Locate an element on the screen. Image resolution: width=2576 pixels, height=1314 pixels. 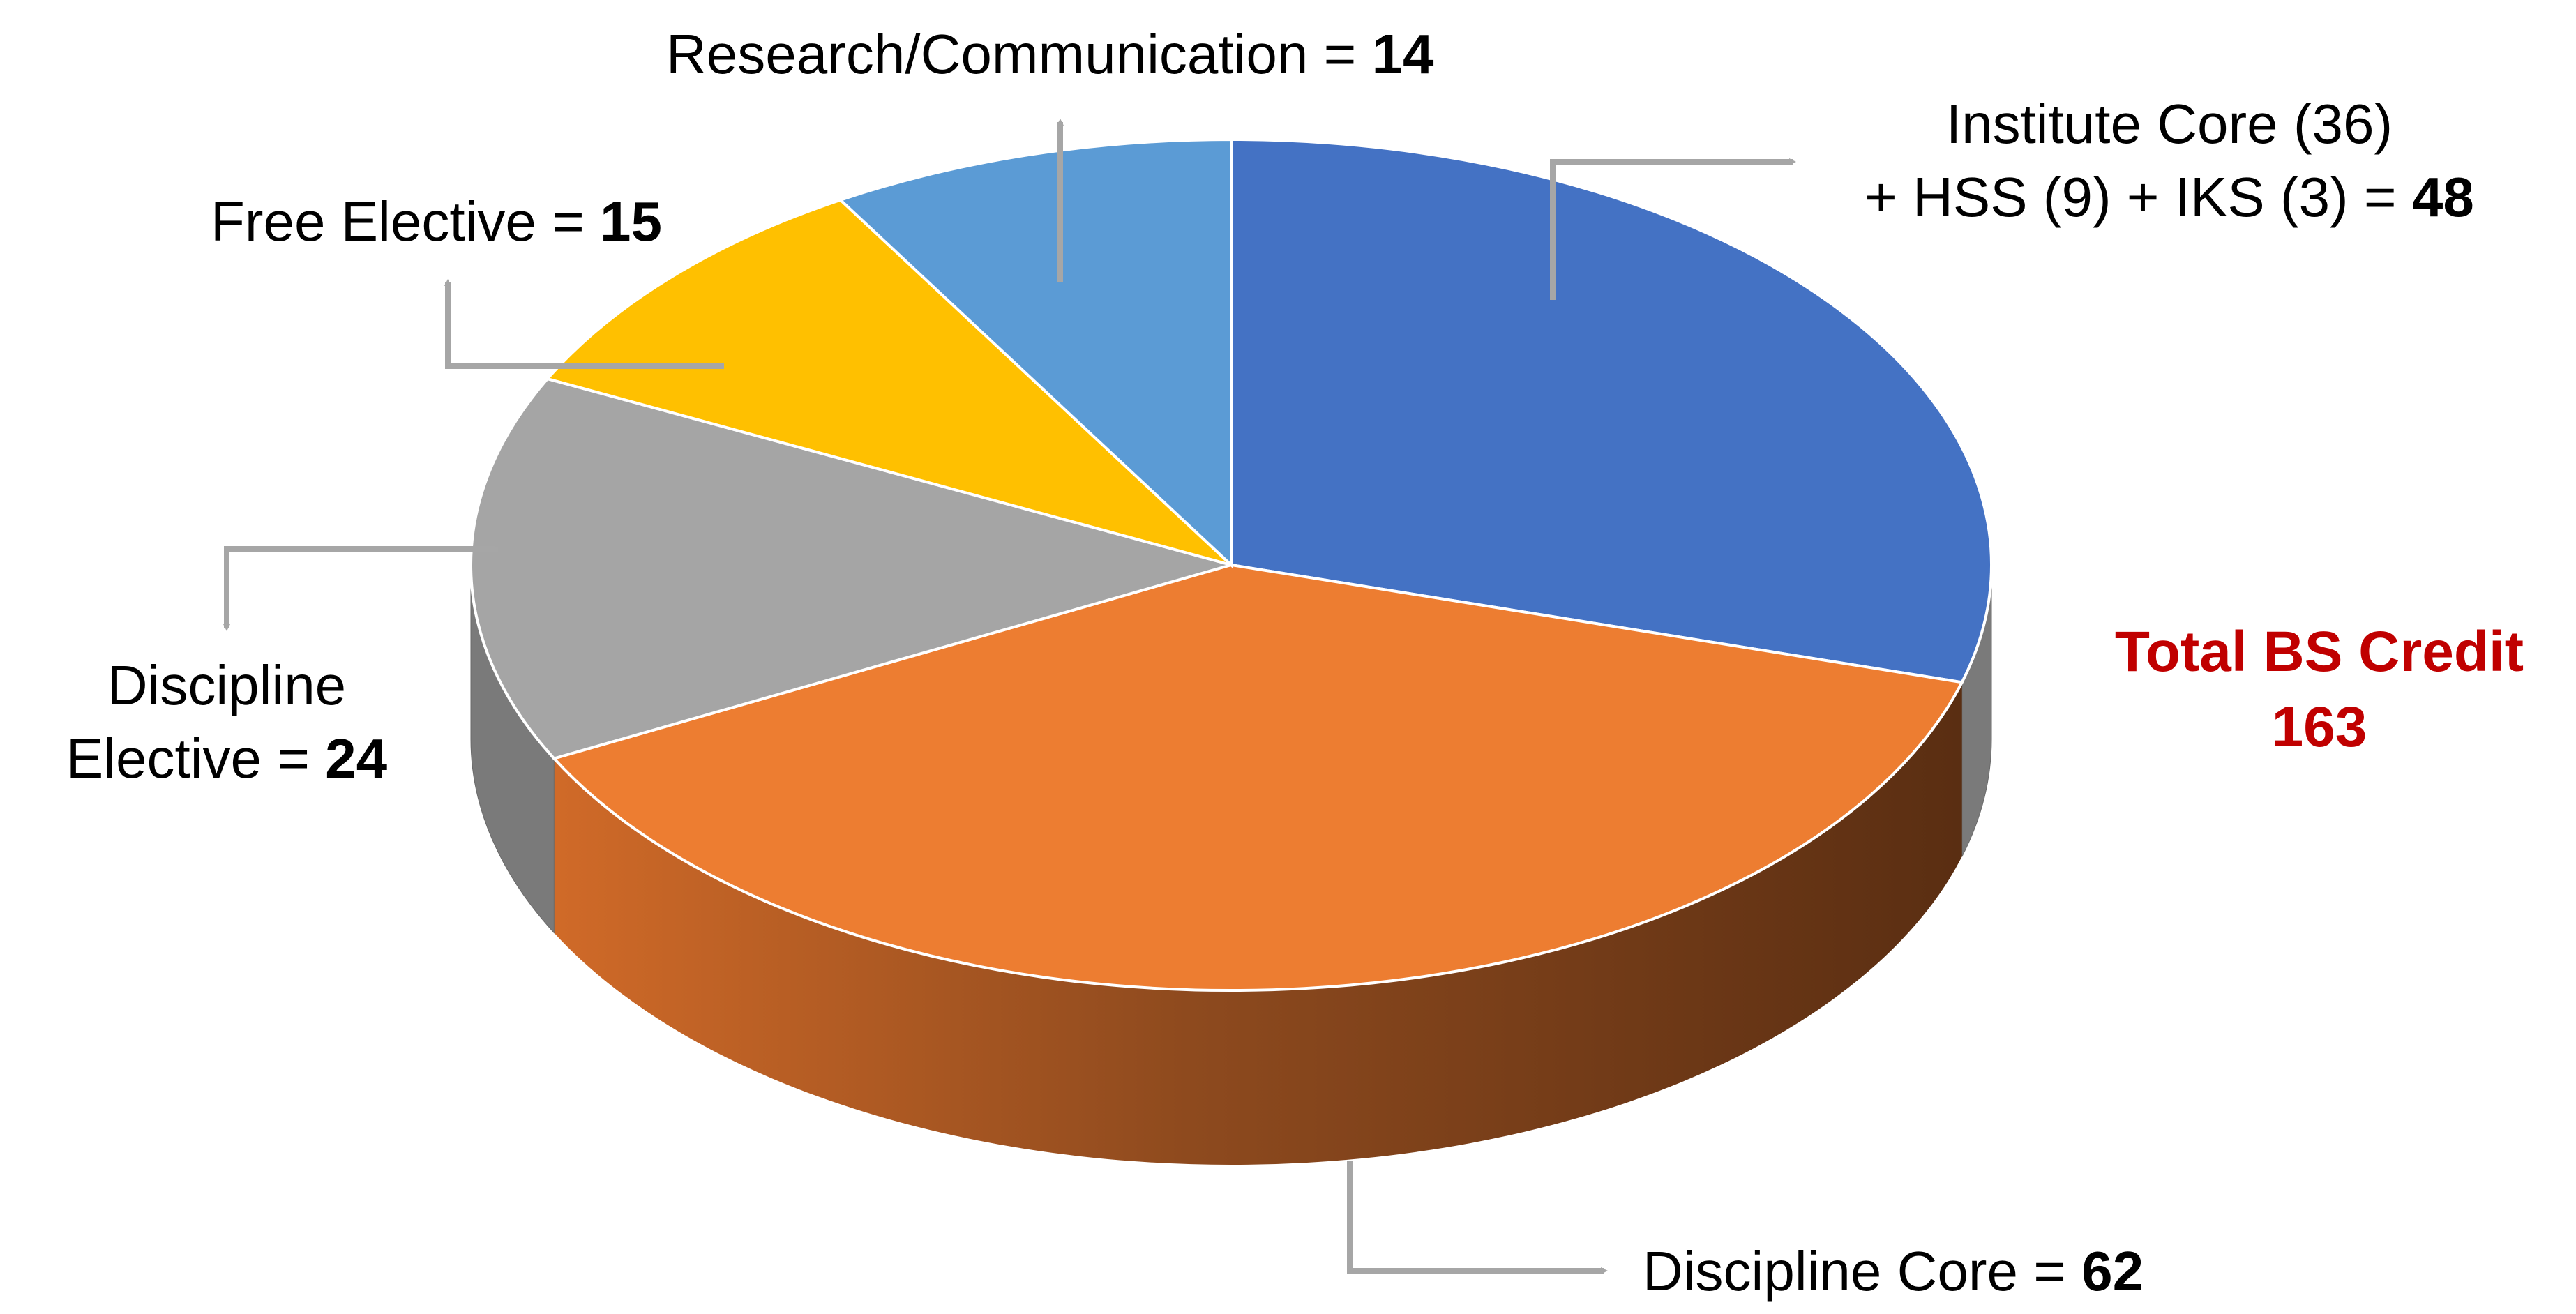
slice-label-line: Discipline Core = 62 is located at coordinates (1894, 1271).